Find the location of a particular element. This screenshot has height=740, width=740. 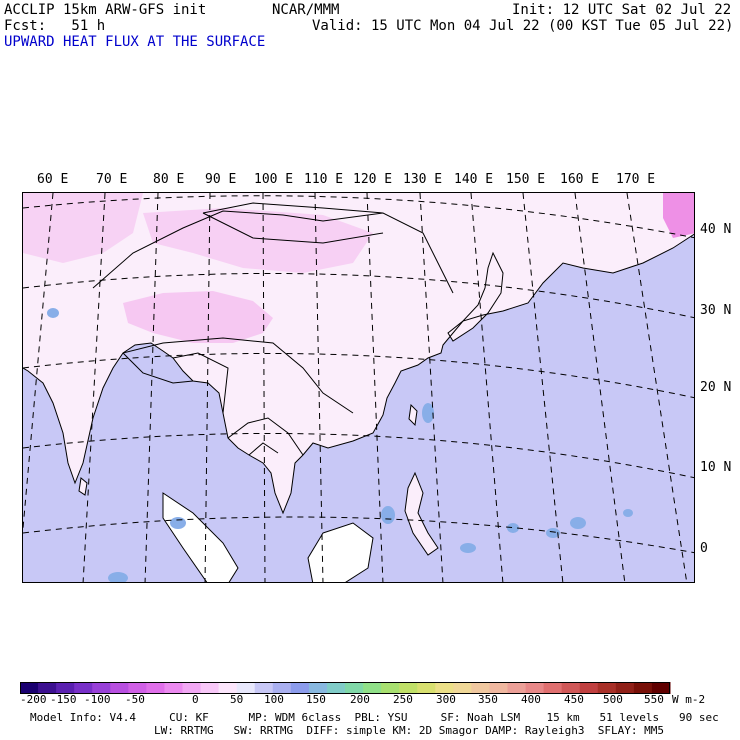

colorbar-tick: 450 is located at coordinates (574, 699).